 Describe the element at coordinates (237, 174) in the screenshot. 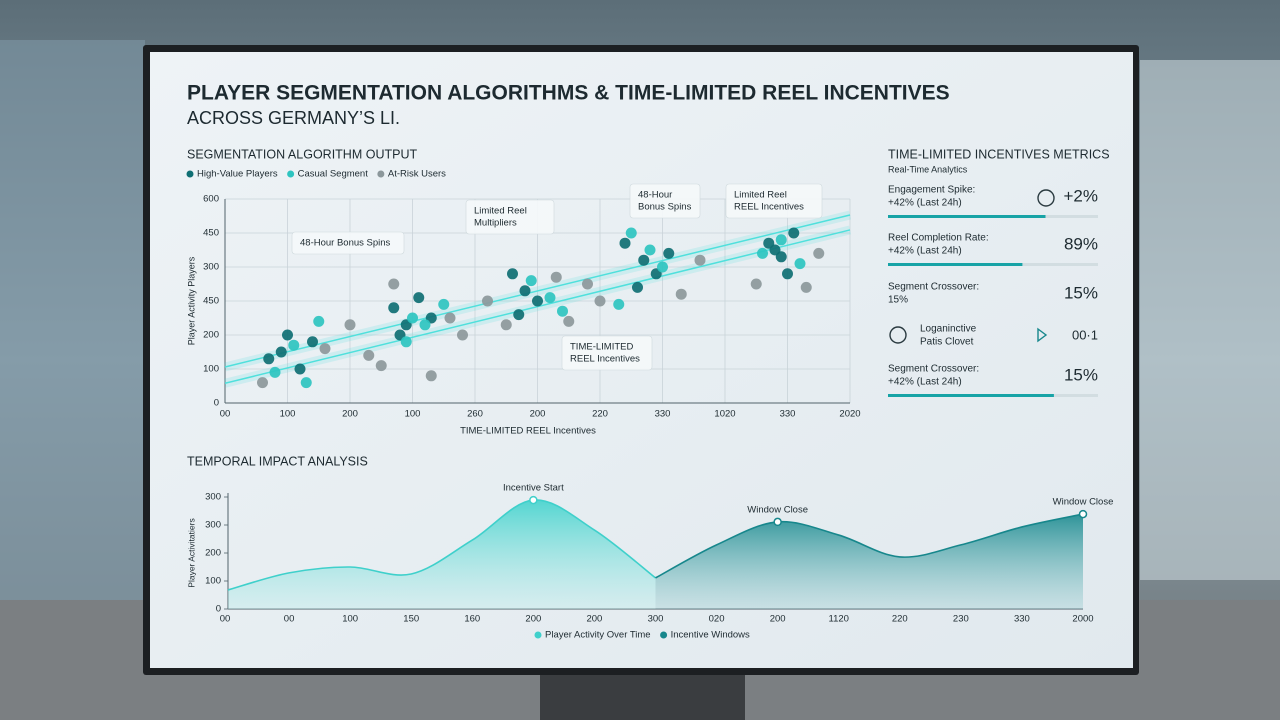

I see `legend-label: High-Value Players` at that location.